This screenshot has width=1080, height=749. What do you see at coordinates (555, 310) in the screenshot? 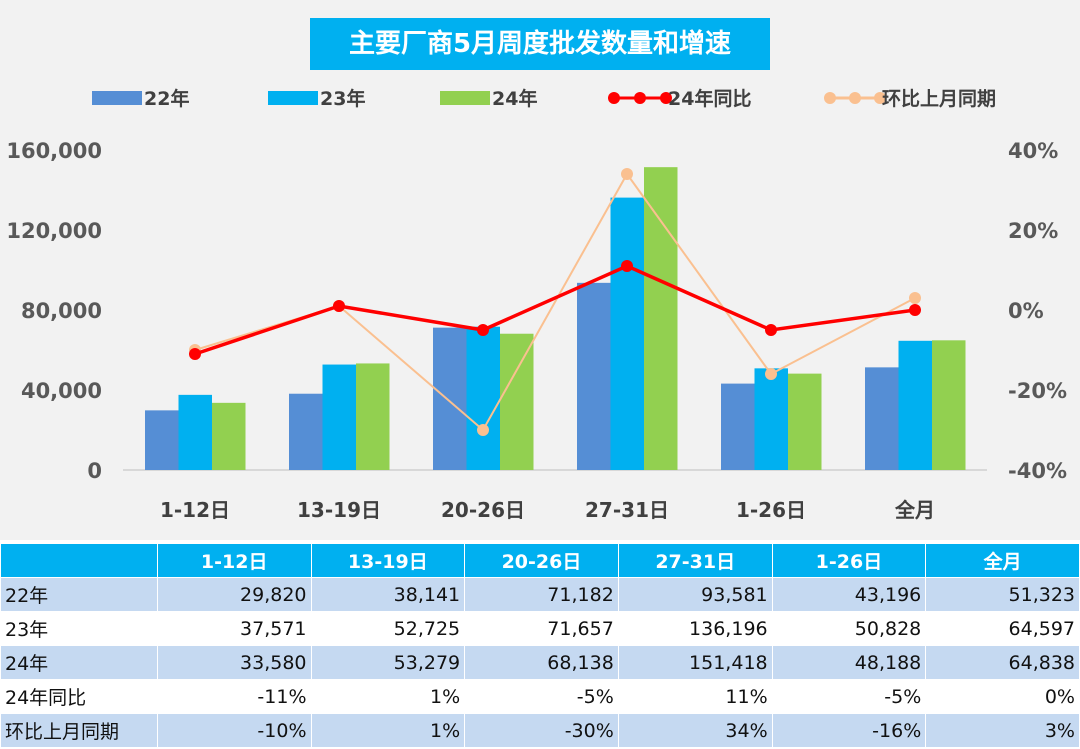
I see `line-24年同比` at bounding box center [555, 310].